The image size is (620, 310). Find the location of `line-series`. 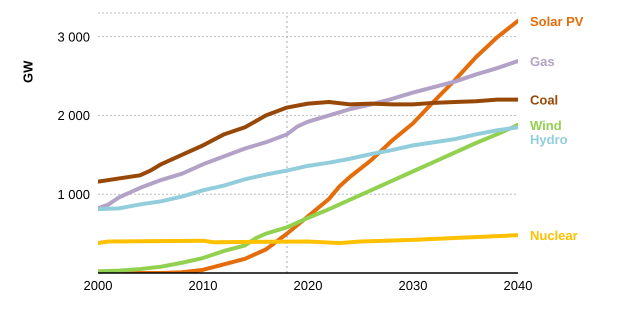

line-series is located at coordinates (308, 239).